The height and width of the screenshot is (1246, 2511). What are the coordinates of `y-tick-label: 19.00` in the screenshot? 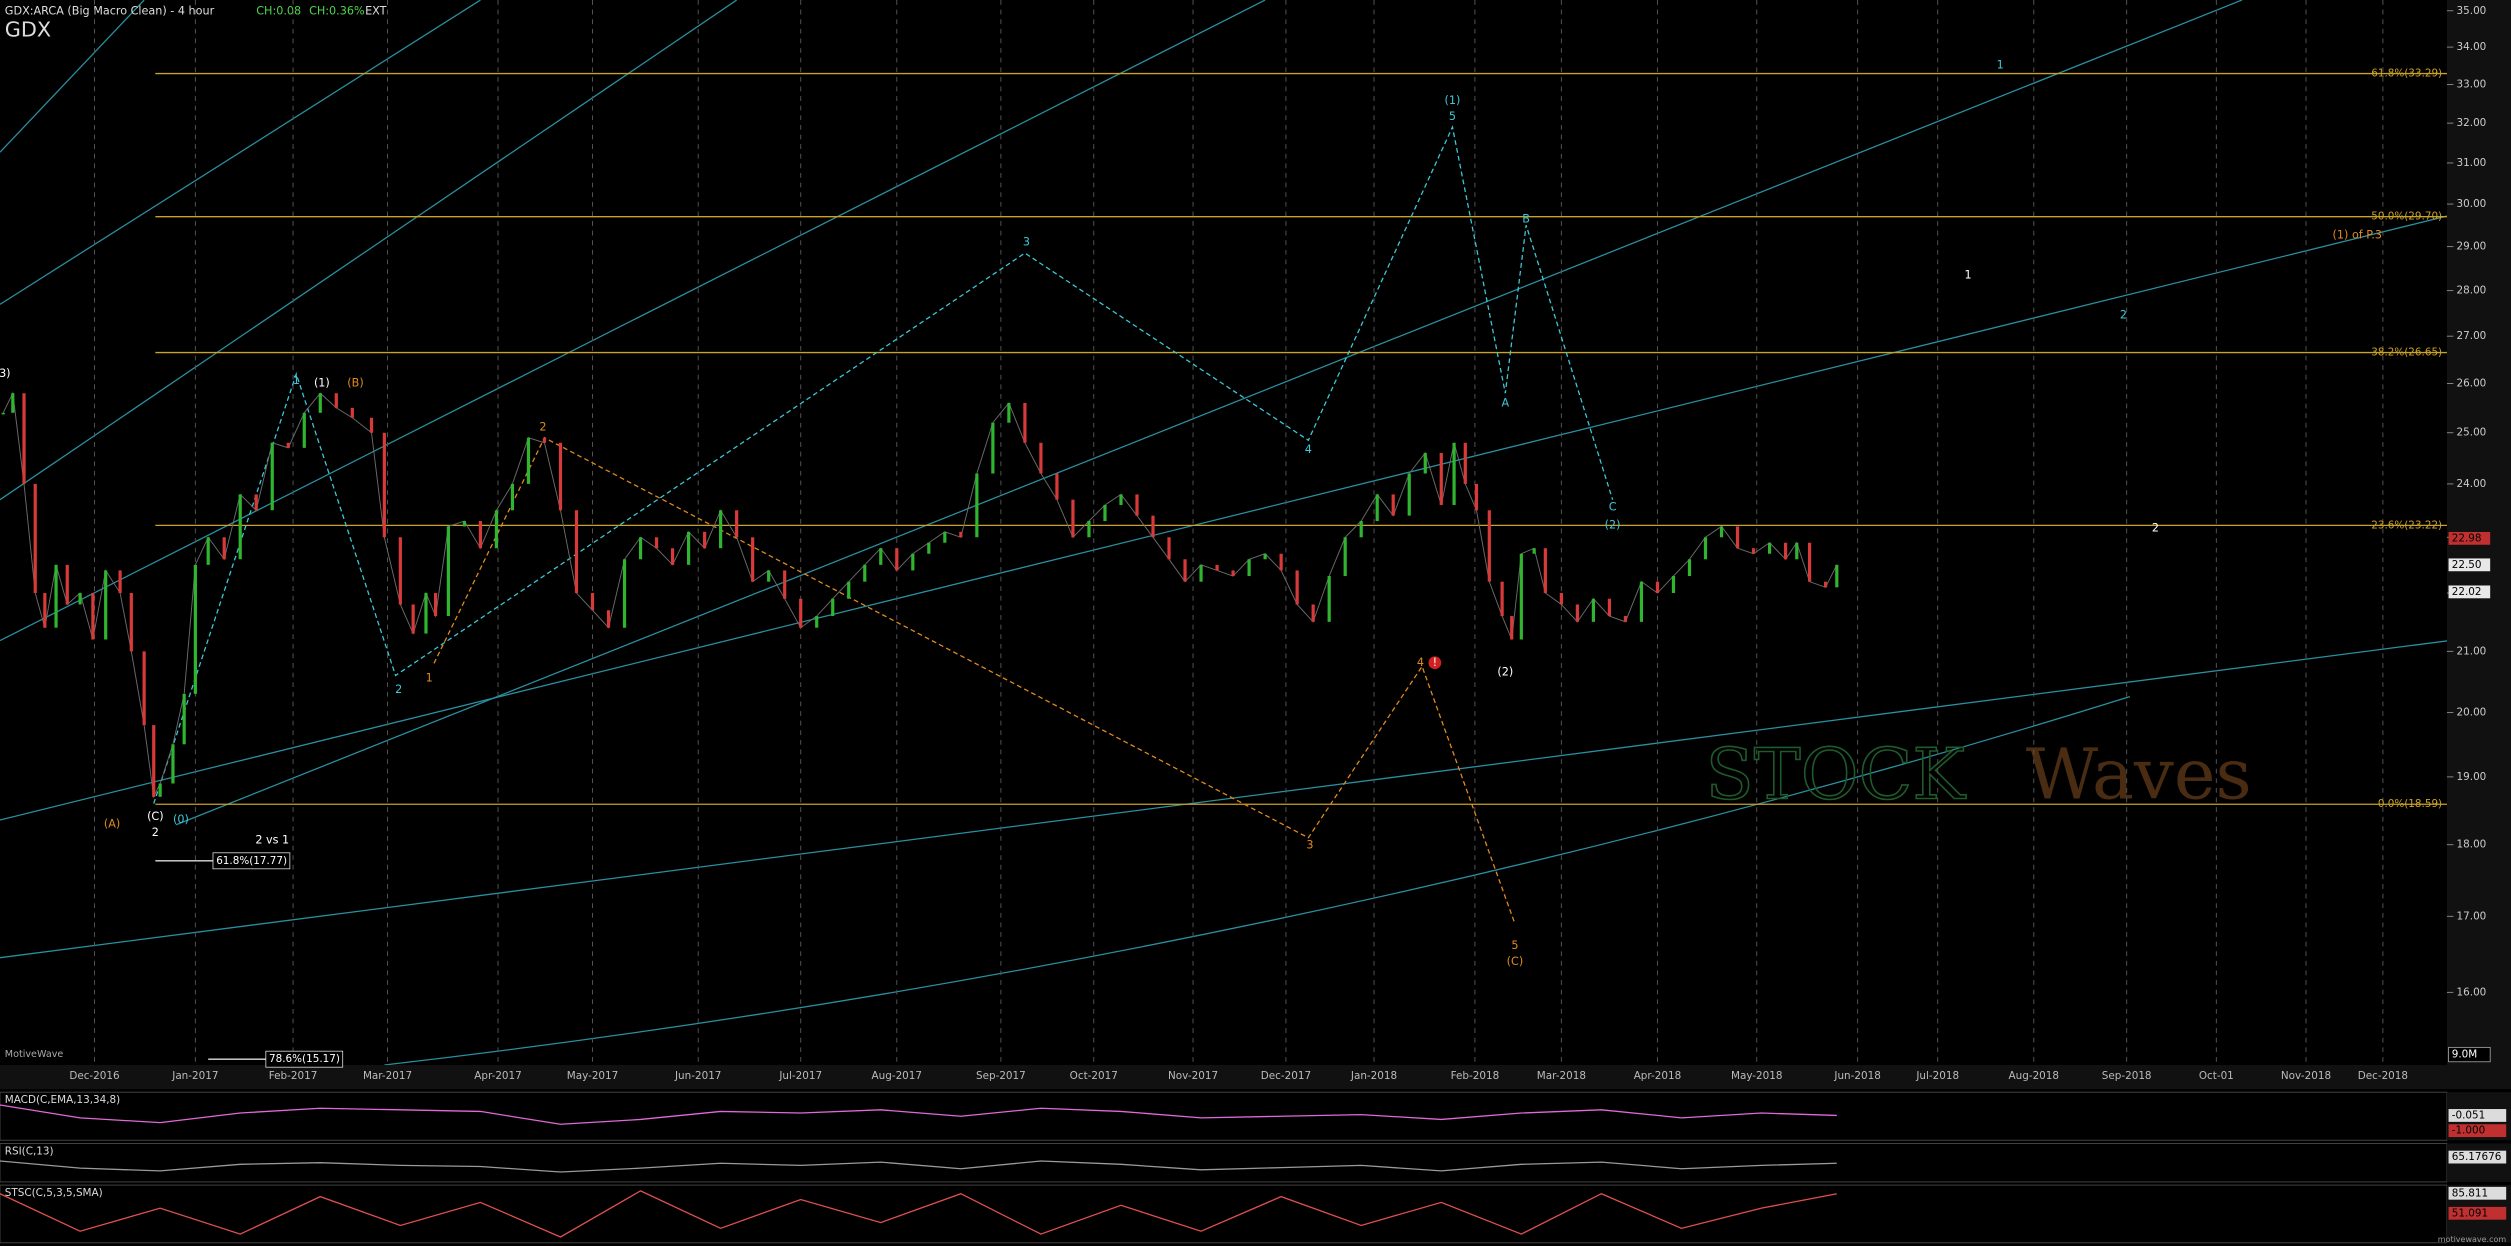 It's located at (2472, 777).